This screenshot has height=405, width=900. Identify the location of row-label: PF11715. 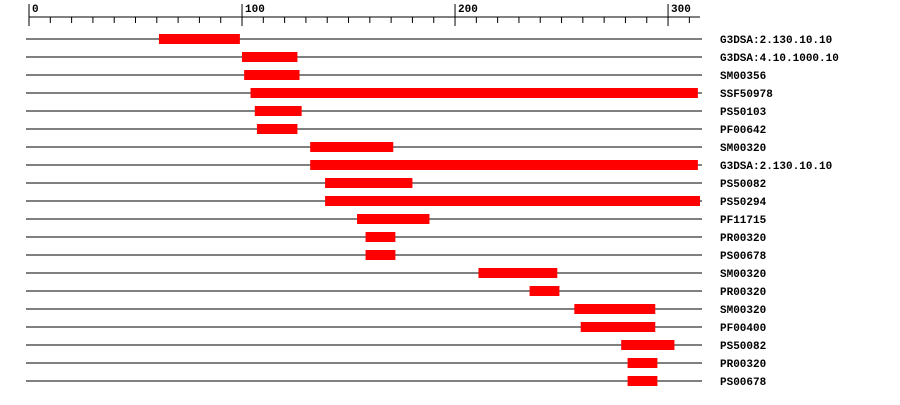
(743, 221).